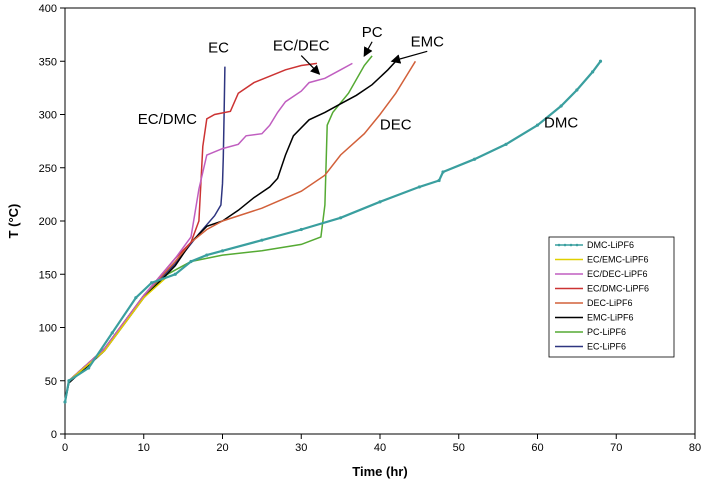 This screenshot has height=481, width=720. What do you see at coordinates (116, 339) in the screenshot?
I see `series-line-ec-emc-lipf6` at bounding box center [116, 339].